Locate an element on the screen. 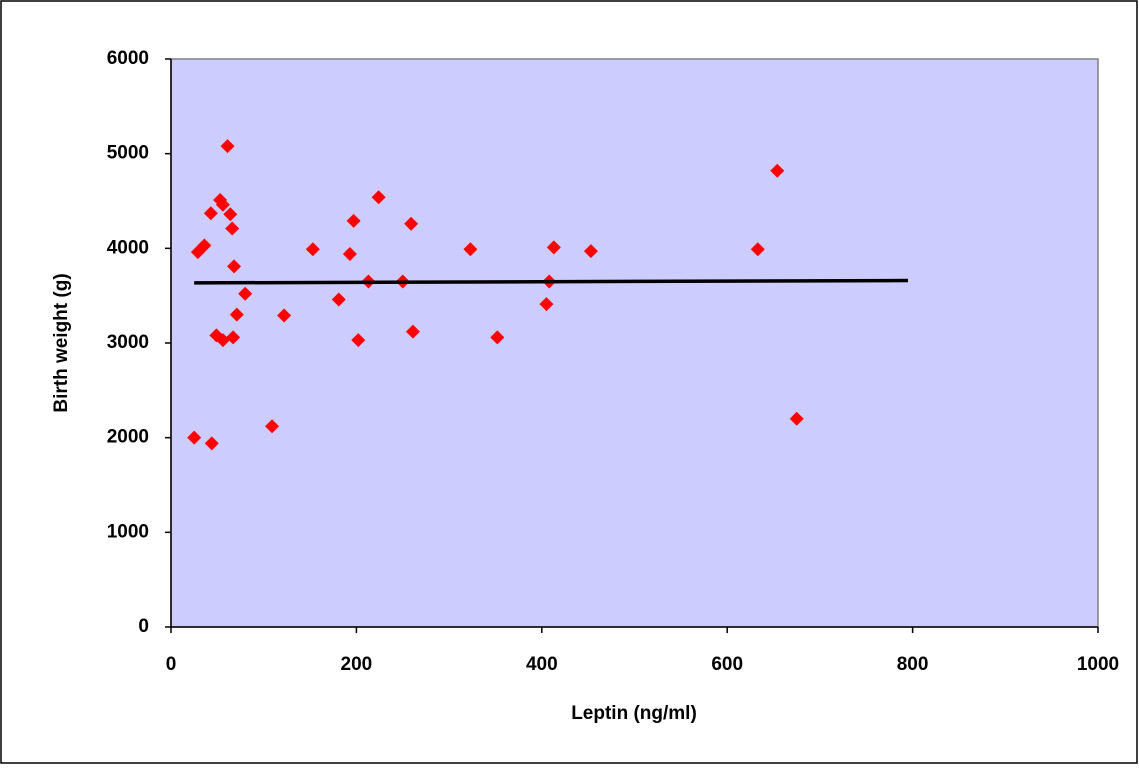 This screenshot has height=770, width=1139. x-tick-label: 600 is located at coordinates (727, 664).